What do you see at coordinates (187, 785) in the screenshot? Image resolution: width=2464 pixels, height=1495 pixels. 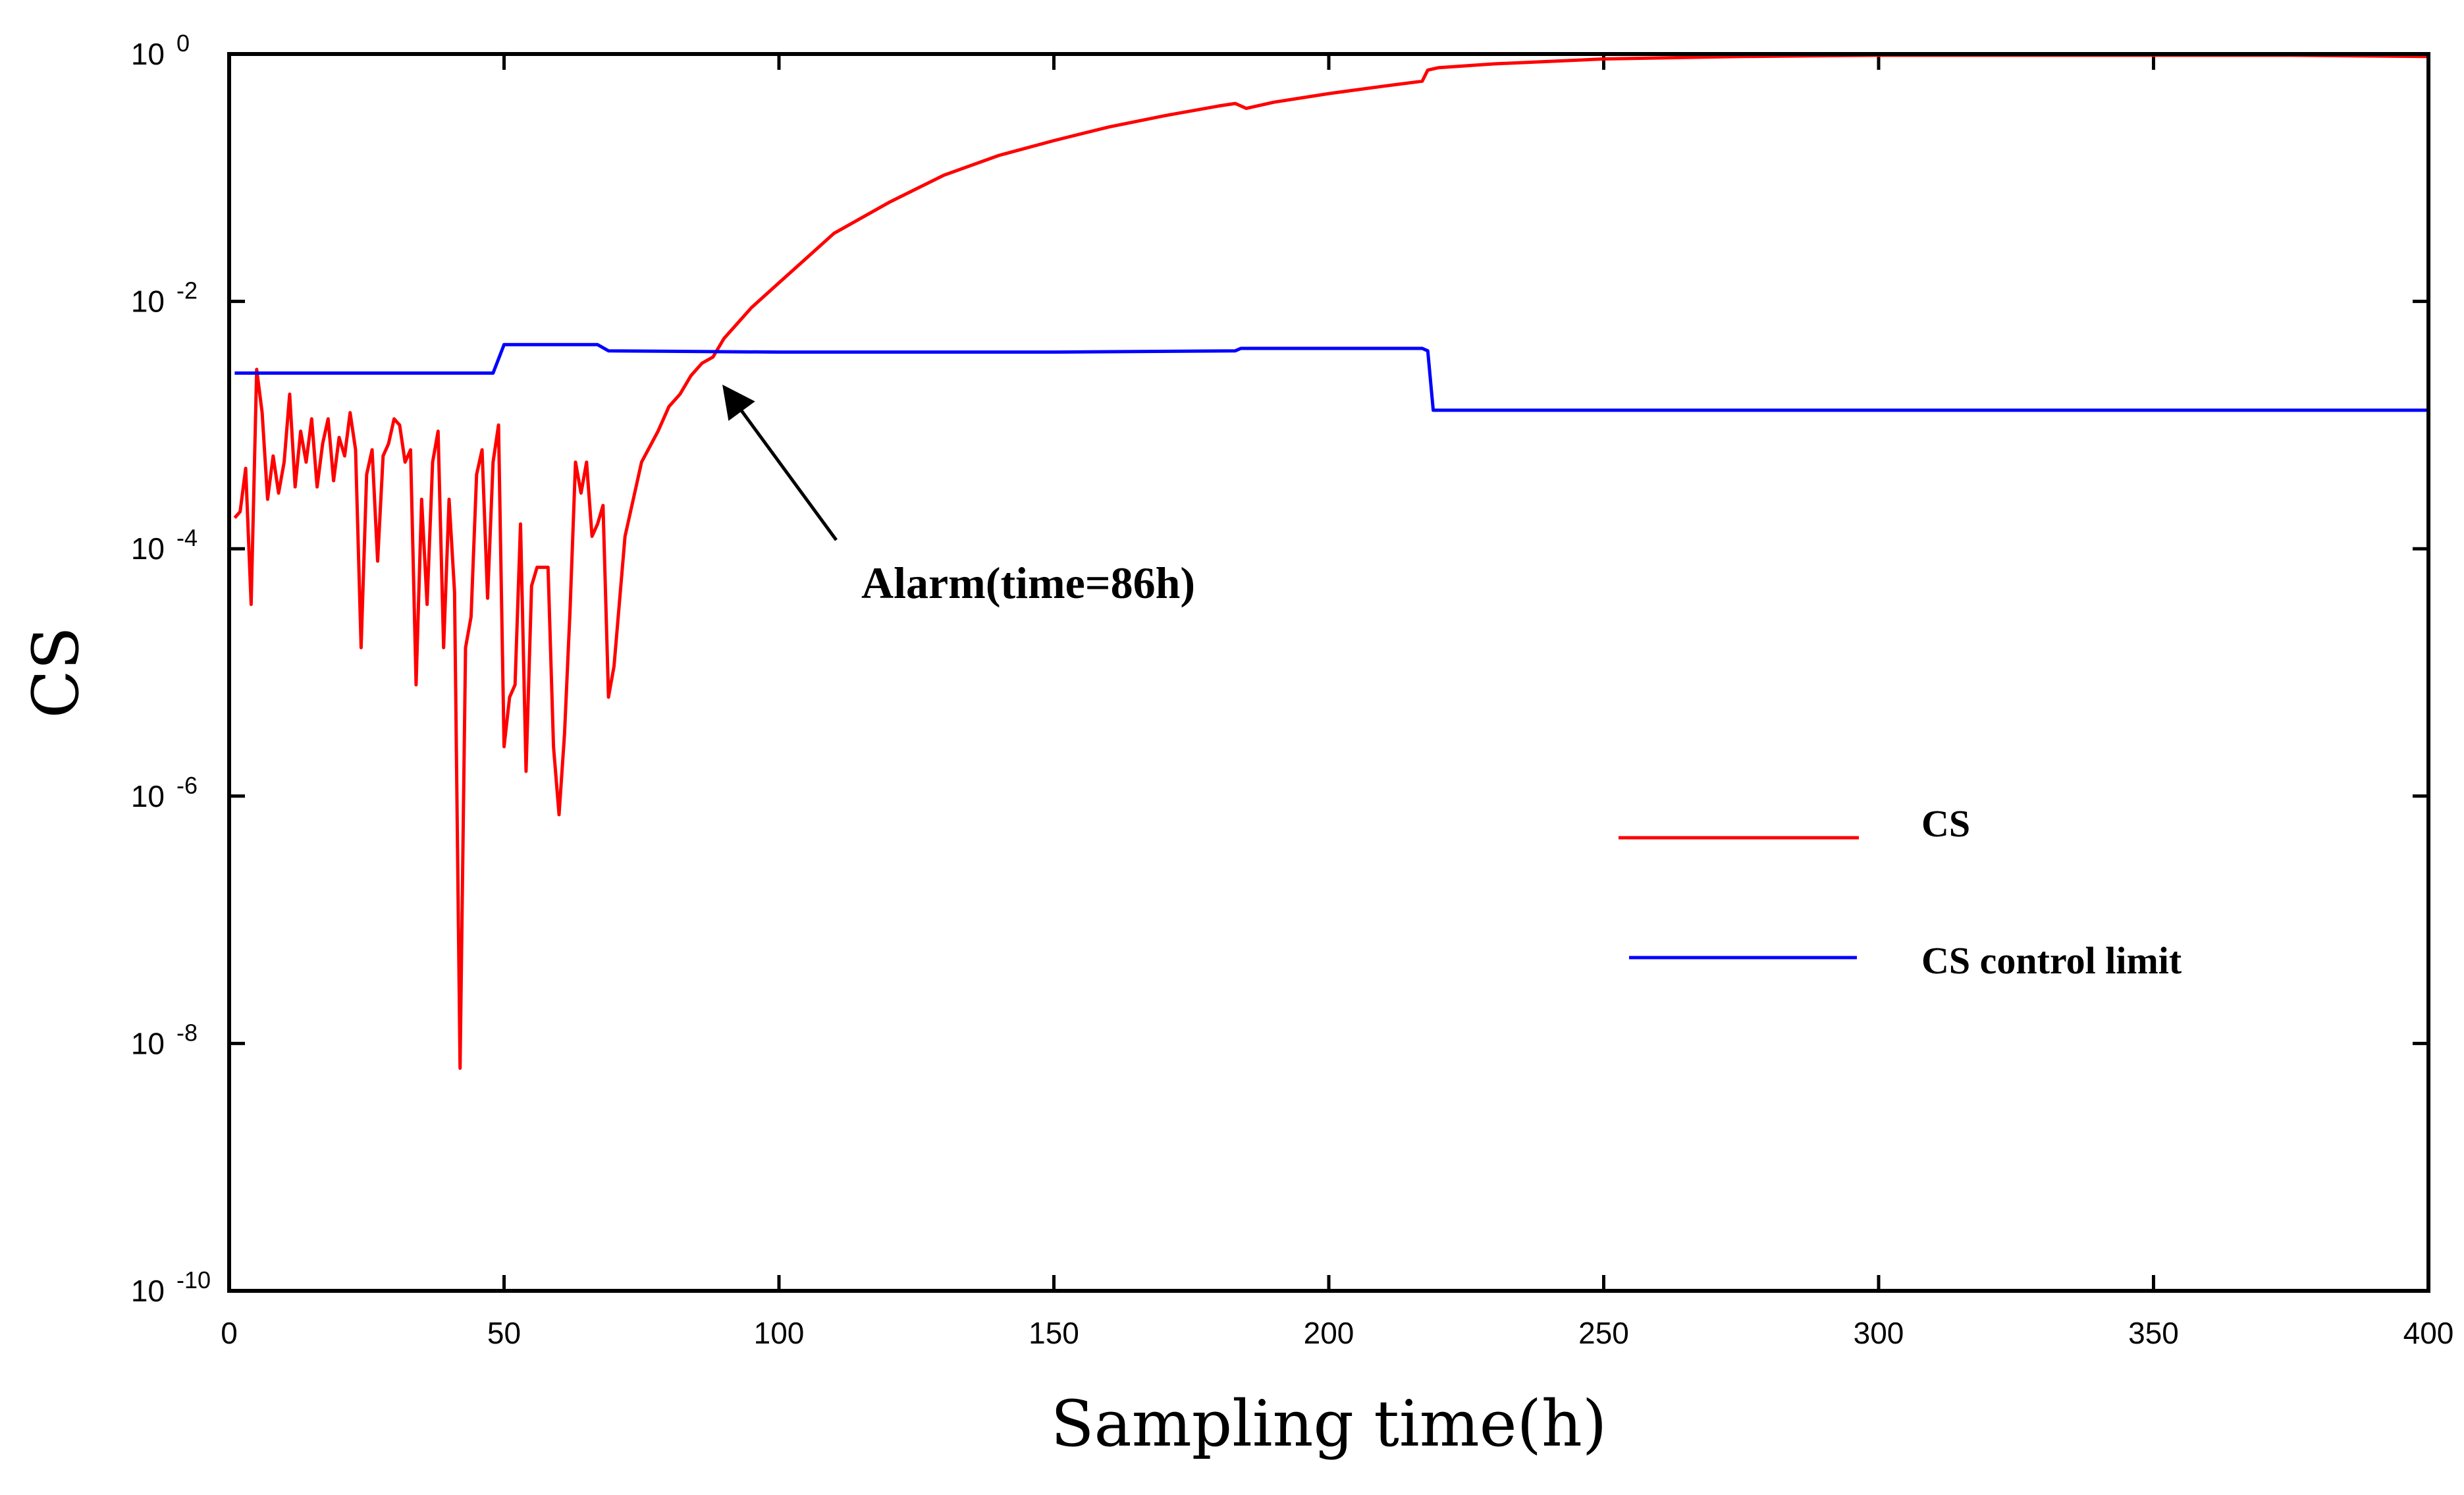 I see `y-tick-exponent: -6` at bounding box center [187, 785].